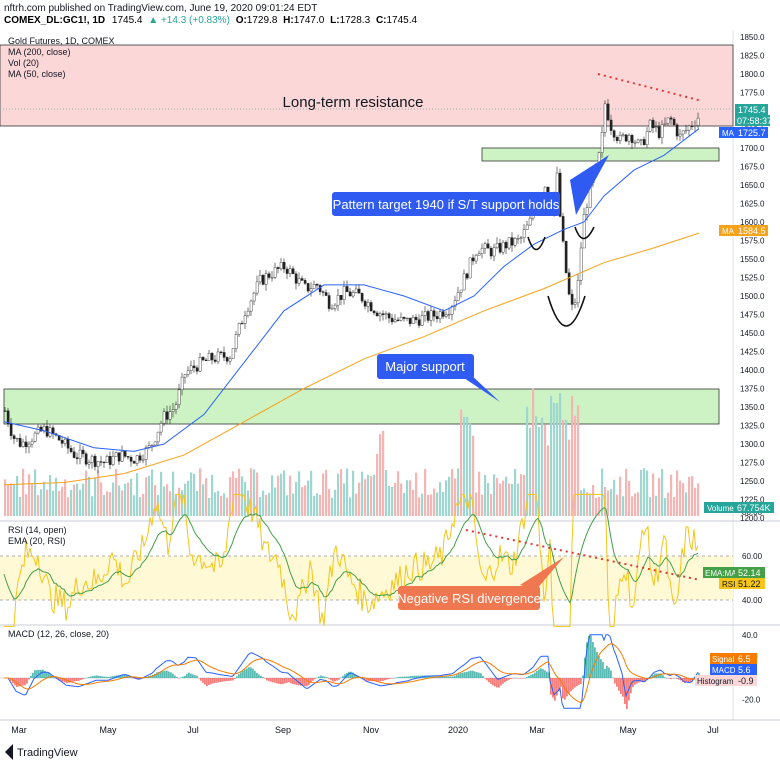 The width and height of the screenshot is (780, 763). What do you see at coordinates (41, 752) in the screenshot?
I see `tradingview-logo: TradingView` at bounding box center [41, 752].